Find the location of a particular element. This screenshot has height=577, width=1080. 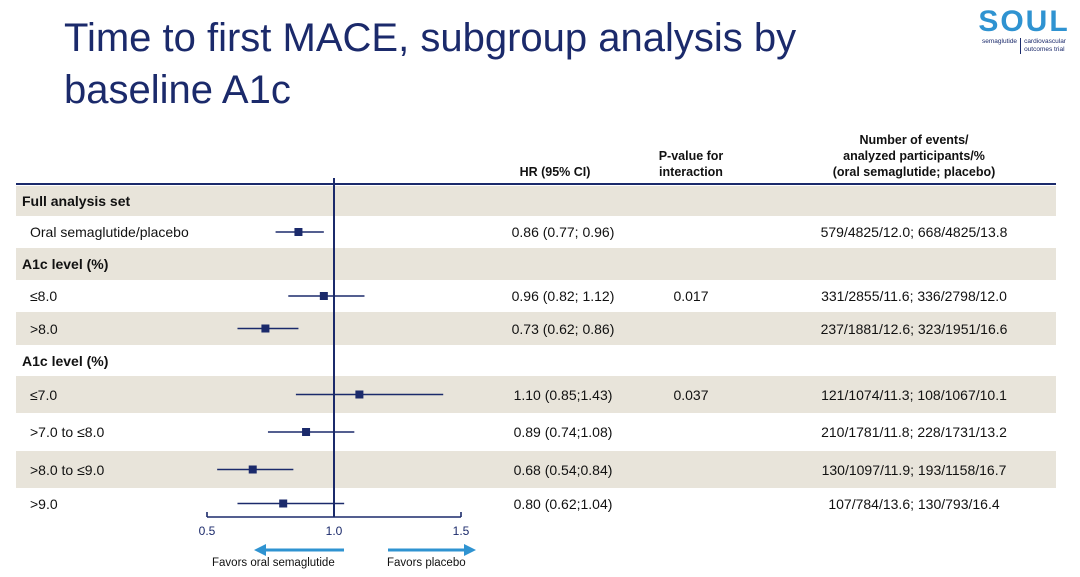

hr-ci-value: 0.80 (0.62;1.04) is located at coordinates (563, 504).